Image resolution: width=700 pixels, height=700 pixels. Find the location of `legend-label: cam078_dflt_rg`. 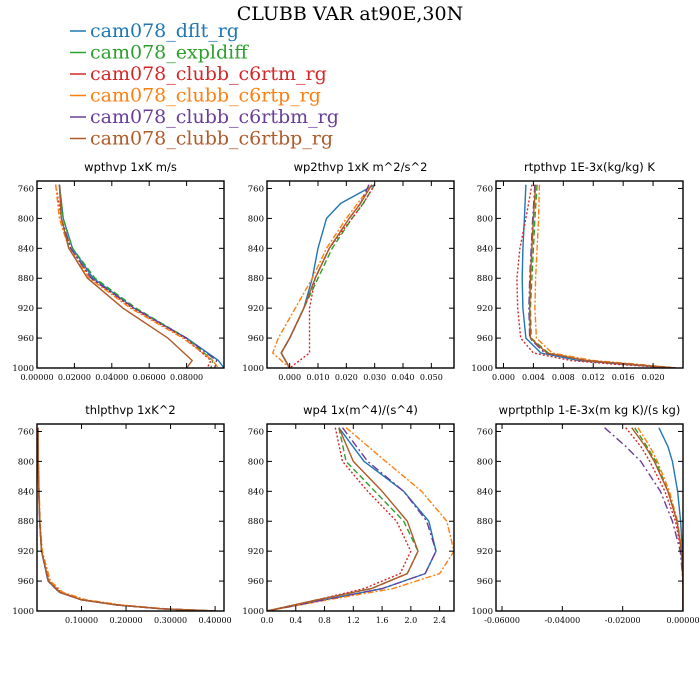

legend-label: cam078_dflt_rg is located at coordinates (164, 31).